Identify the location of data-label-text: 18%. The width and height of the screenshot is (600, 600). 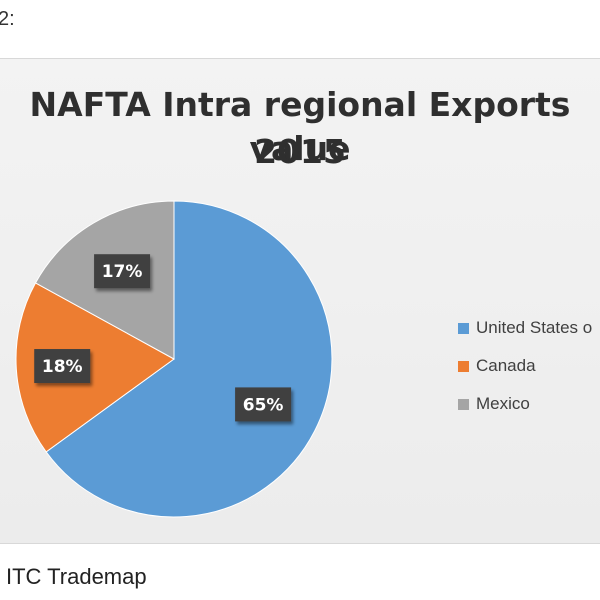
(62, 367).